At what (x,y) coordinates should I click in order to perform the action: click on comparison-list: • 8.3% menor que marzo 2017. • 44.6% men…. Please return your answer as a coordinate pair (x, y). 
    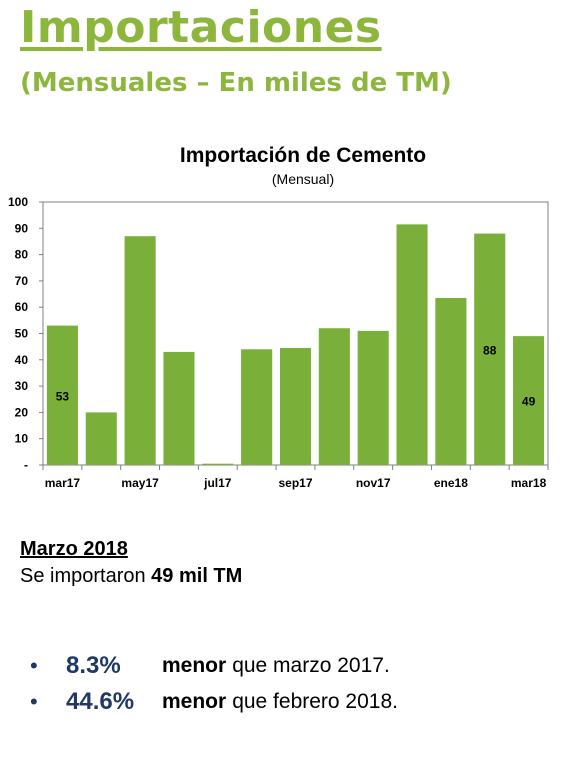
    Looking at the image, I should click on (214, 684).